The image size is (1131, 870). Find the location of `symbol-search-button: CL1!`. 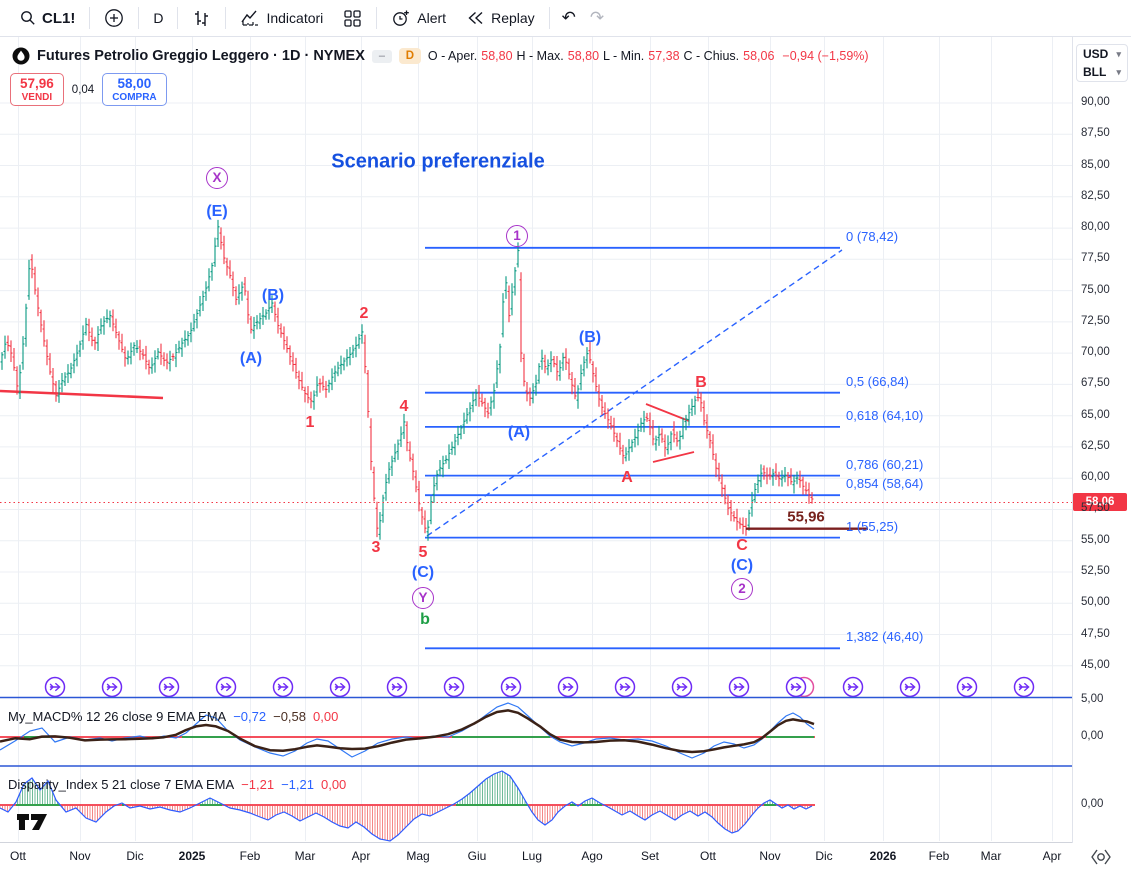

symbol-search-button: CL1! is located at coordinates (47, 18).